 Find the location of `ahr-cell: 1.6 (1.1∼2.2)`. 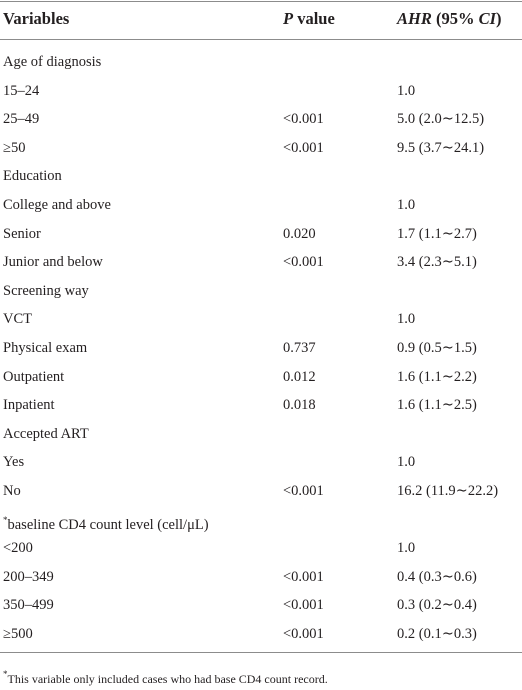

ahr-cell: 1.6 (1.1∼2.2) is located at coordinates (437, 377).